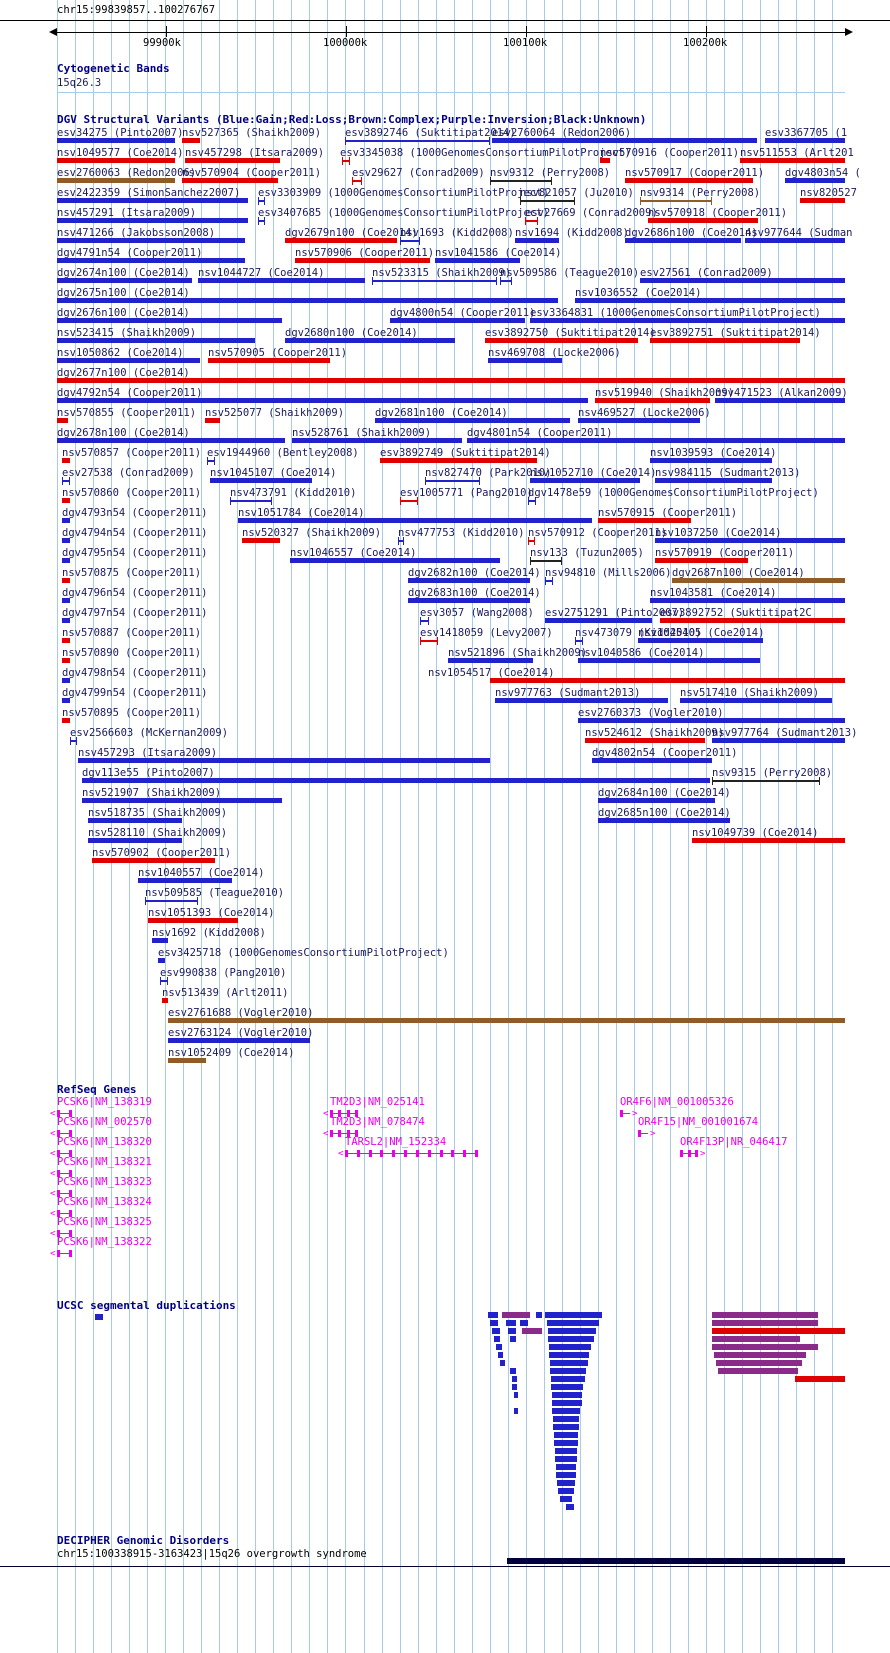  I want to click on variant-label: nsv469527 (Locke2006), so click(644, 413).